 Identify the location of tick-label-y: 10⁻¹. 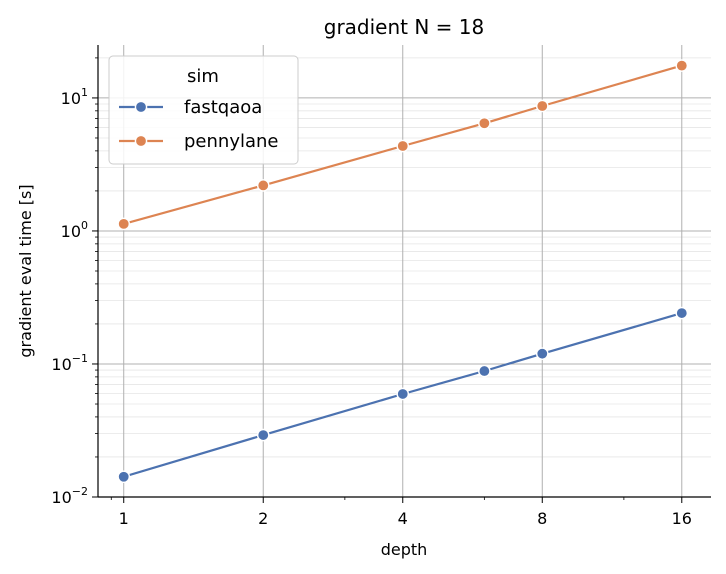
(69, 363).